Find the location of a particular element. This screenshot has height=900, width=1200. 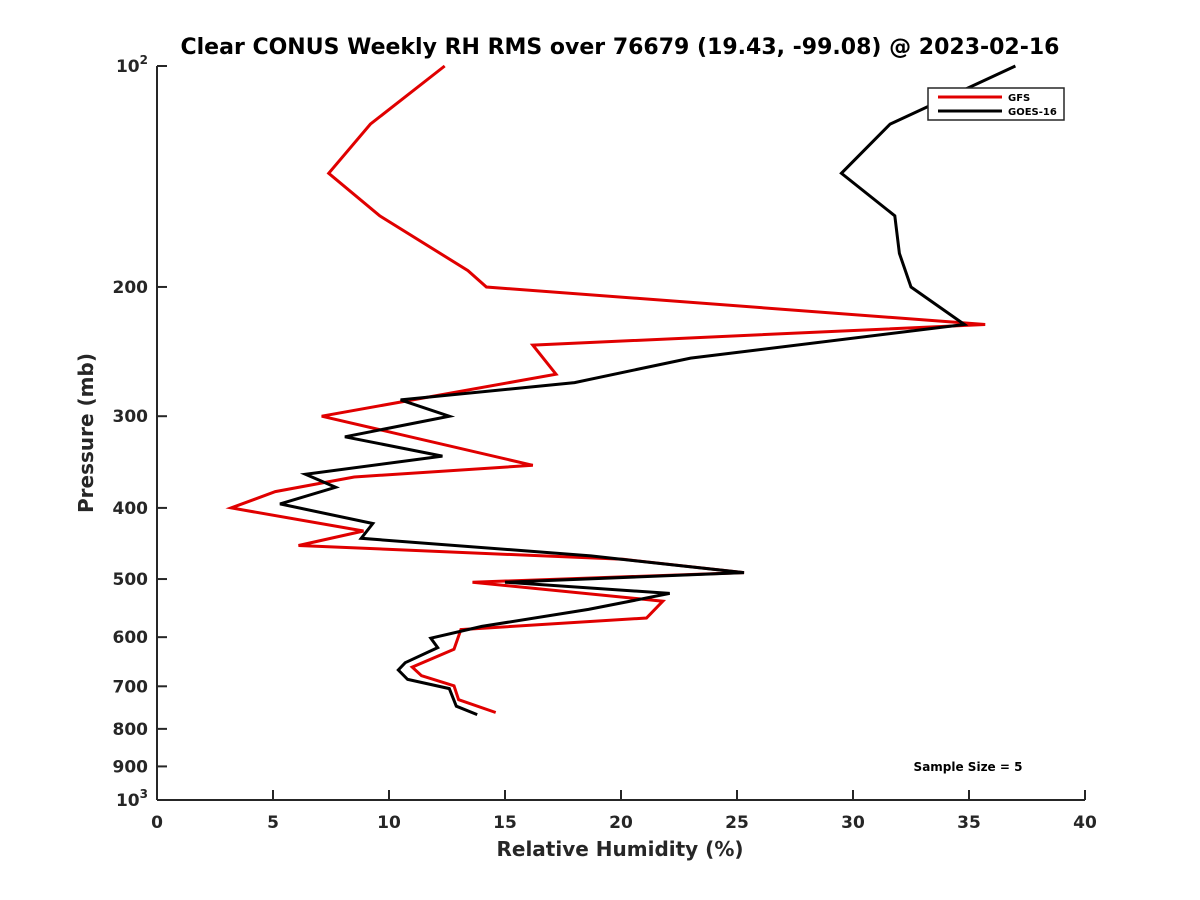

x-tick-label: 35 is located at coordinates (969, 823).